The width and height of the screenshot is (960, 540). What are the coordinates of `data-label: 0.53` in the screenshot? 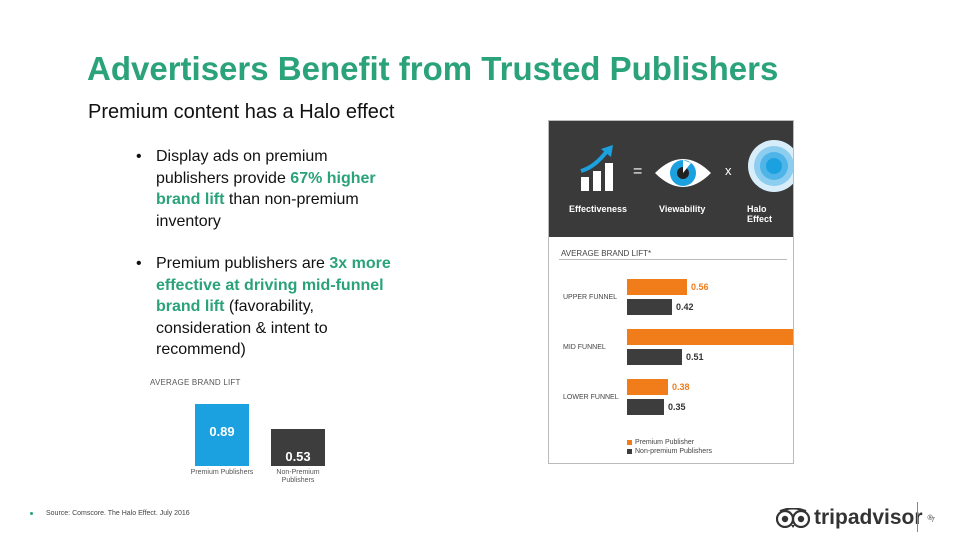 It's located at (298, 456).